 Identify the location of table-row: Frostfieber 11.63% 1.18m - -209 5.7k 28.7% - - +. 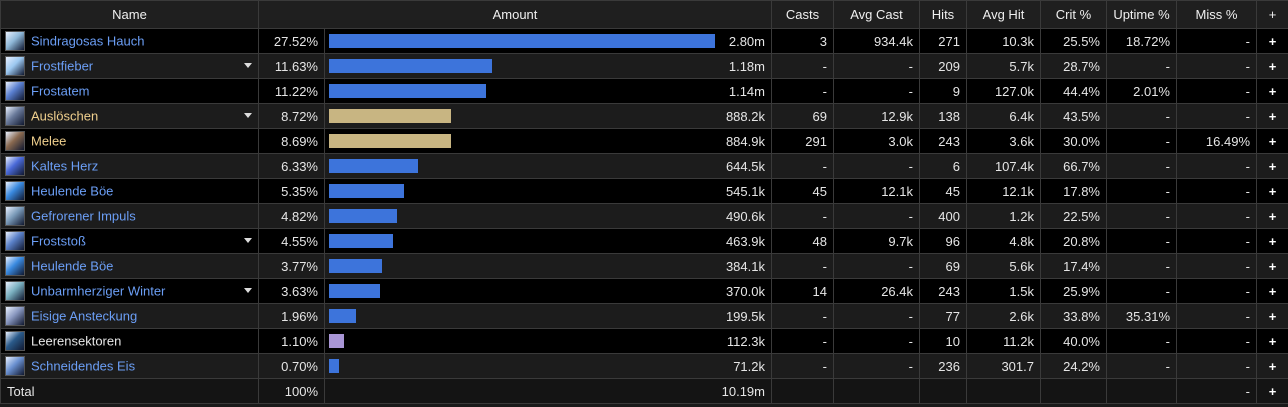
(644, 66).